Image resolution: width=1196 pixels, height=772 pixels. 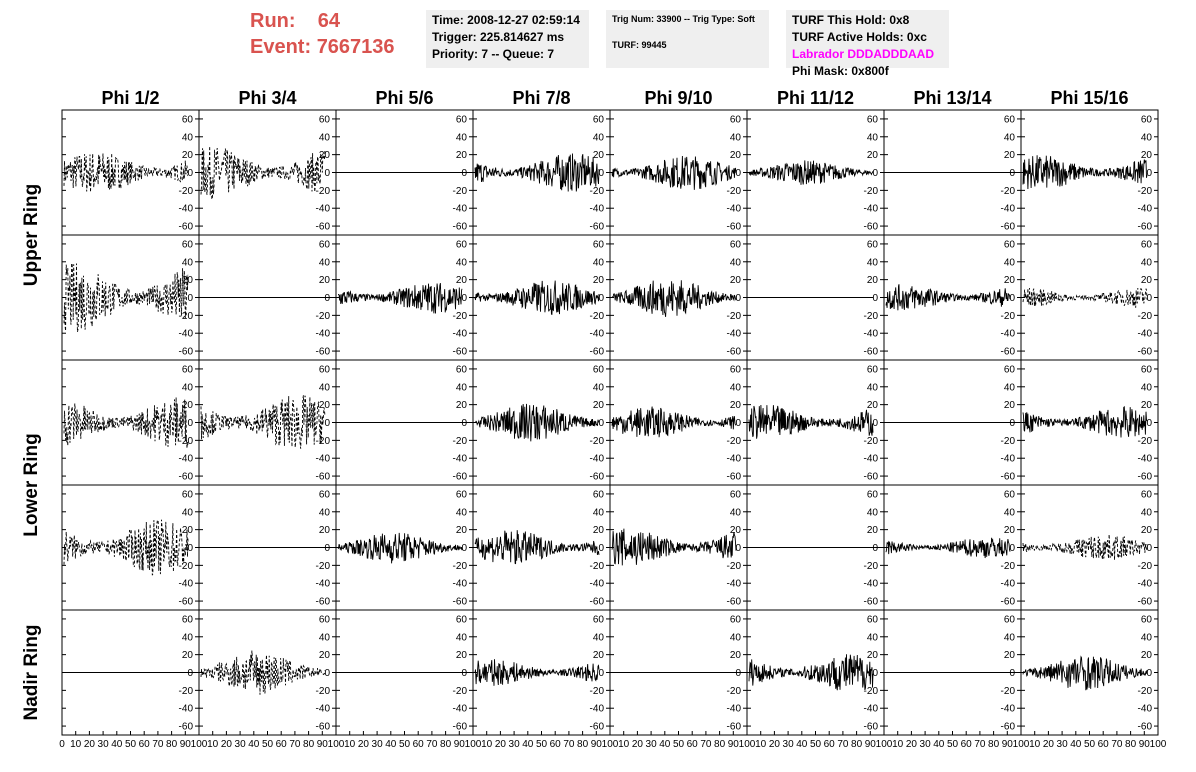 What do you see at coordinates (953, 744) in the screenshot?
I see `x-tick-label: 50` at bounding box center [953, 744].